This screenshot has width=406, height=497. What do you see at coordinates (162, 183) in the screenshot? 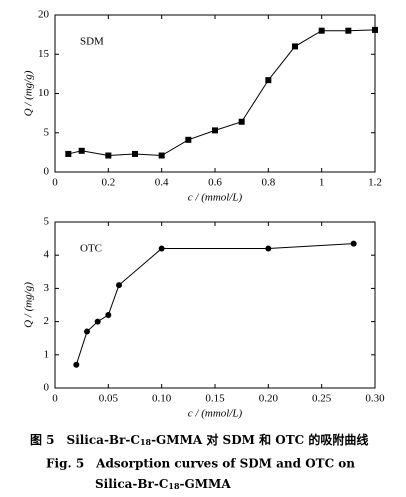
I see `x-tick-label: 0.4` at bounding box center [162, 183].